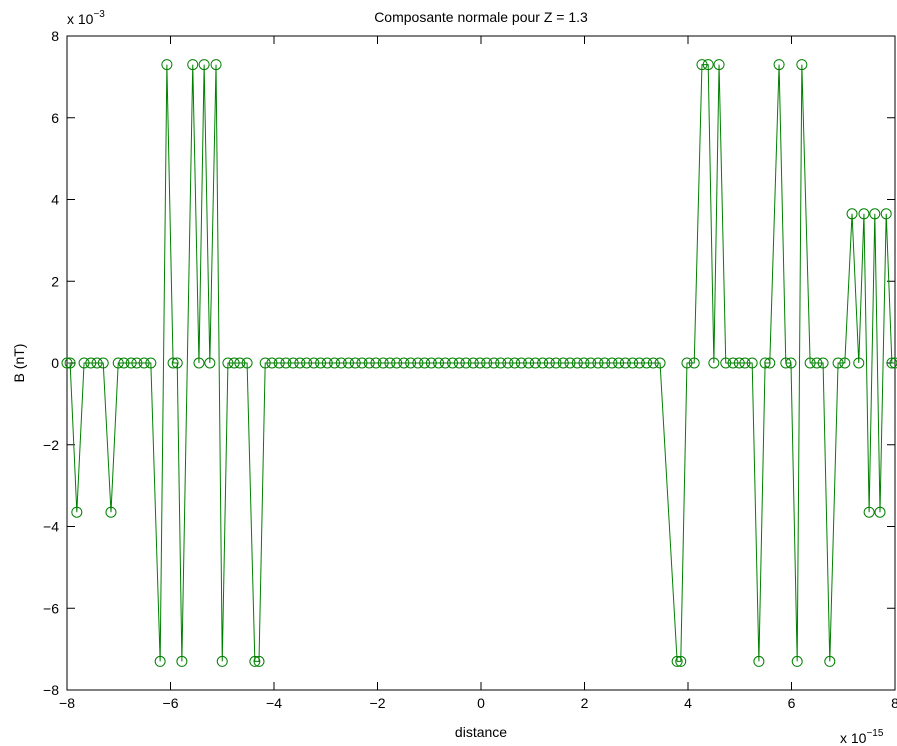 Image resolution: width=897 pixels, height=746 pixels. What do you see at coordinates (55, 36) in the screenshot?
I see `y-tick-label: 8` at bounding box center [55, 36].